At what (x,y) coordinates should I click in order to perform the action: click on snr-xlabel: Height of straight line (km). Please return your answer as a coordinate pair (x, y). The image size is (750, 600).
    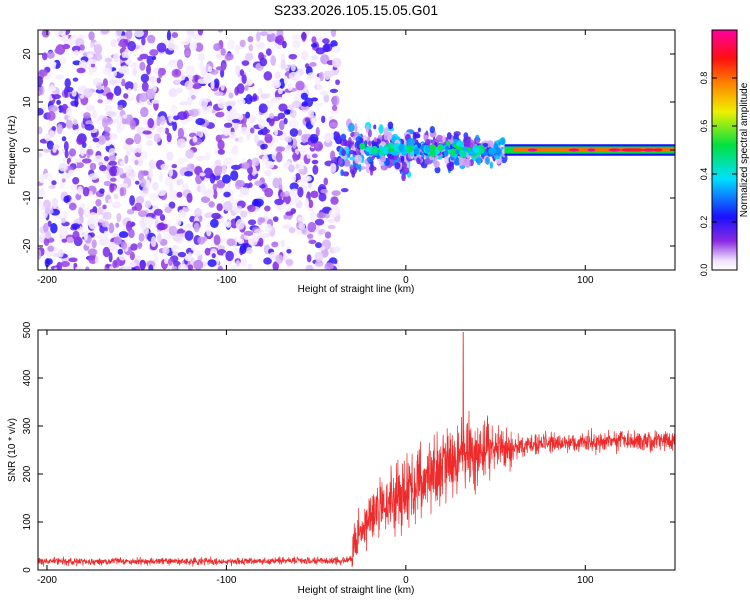
    Looking at the image, I should click on (356, 590).